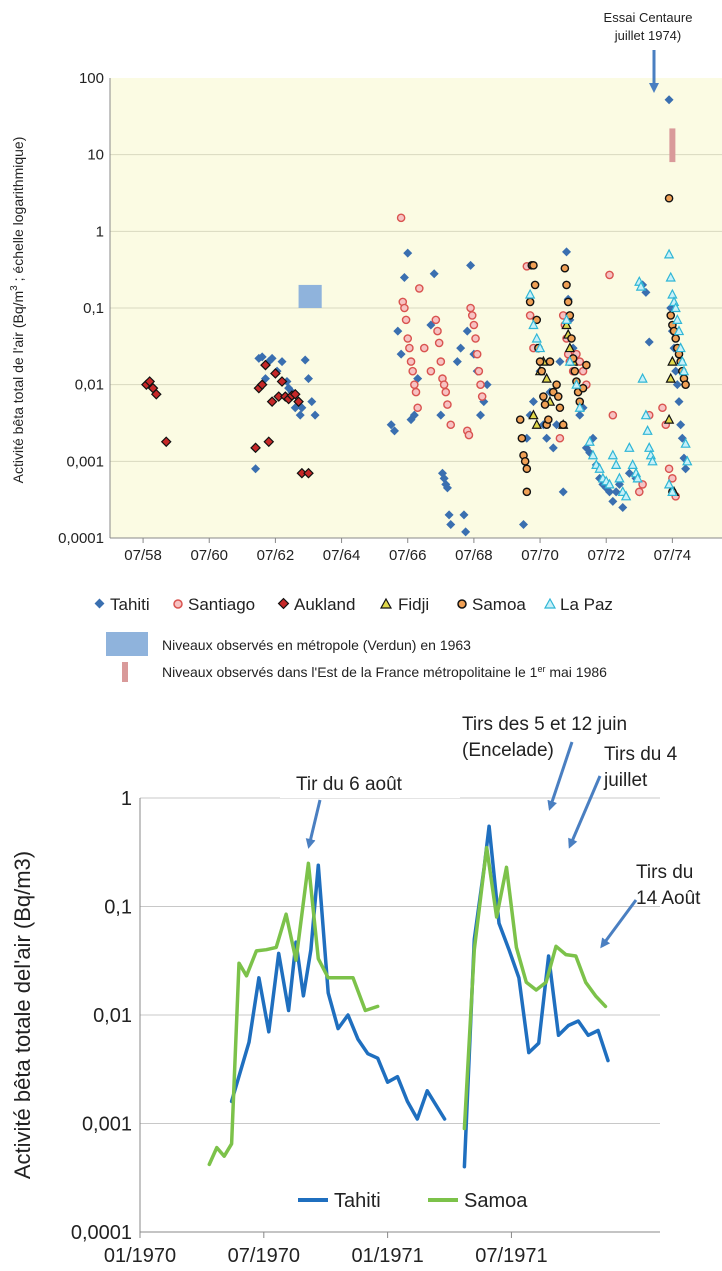 The width and height of the screenshot is (722, 1271). What do you see at coordinates (126, 799) in the screenshot?
I see `chart-2-y-tick-label: 1` at bounding box center [126, 799].